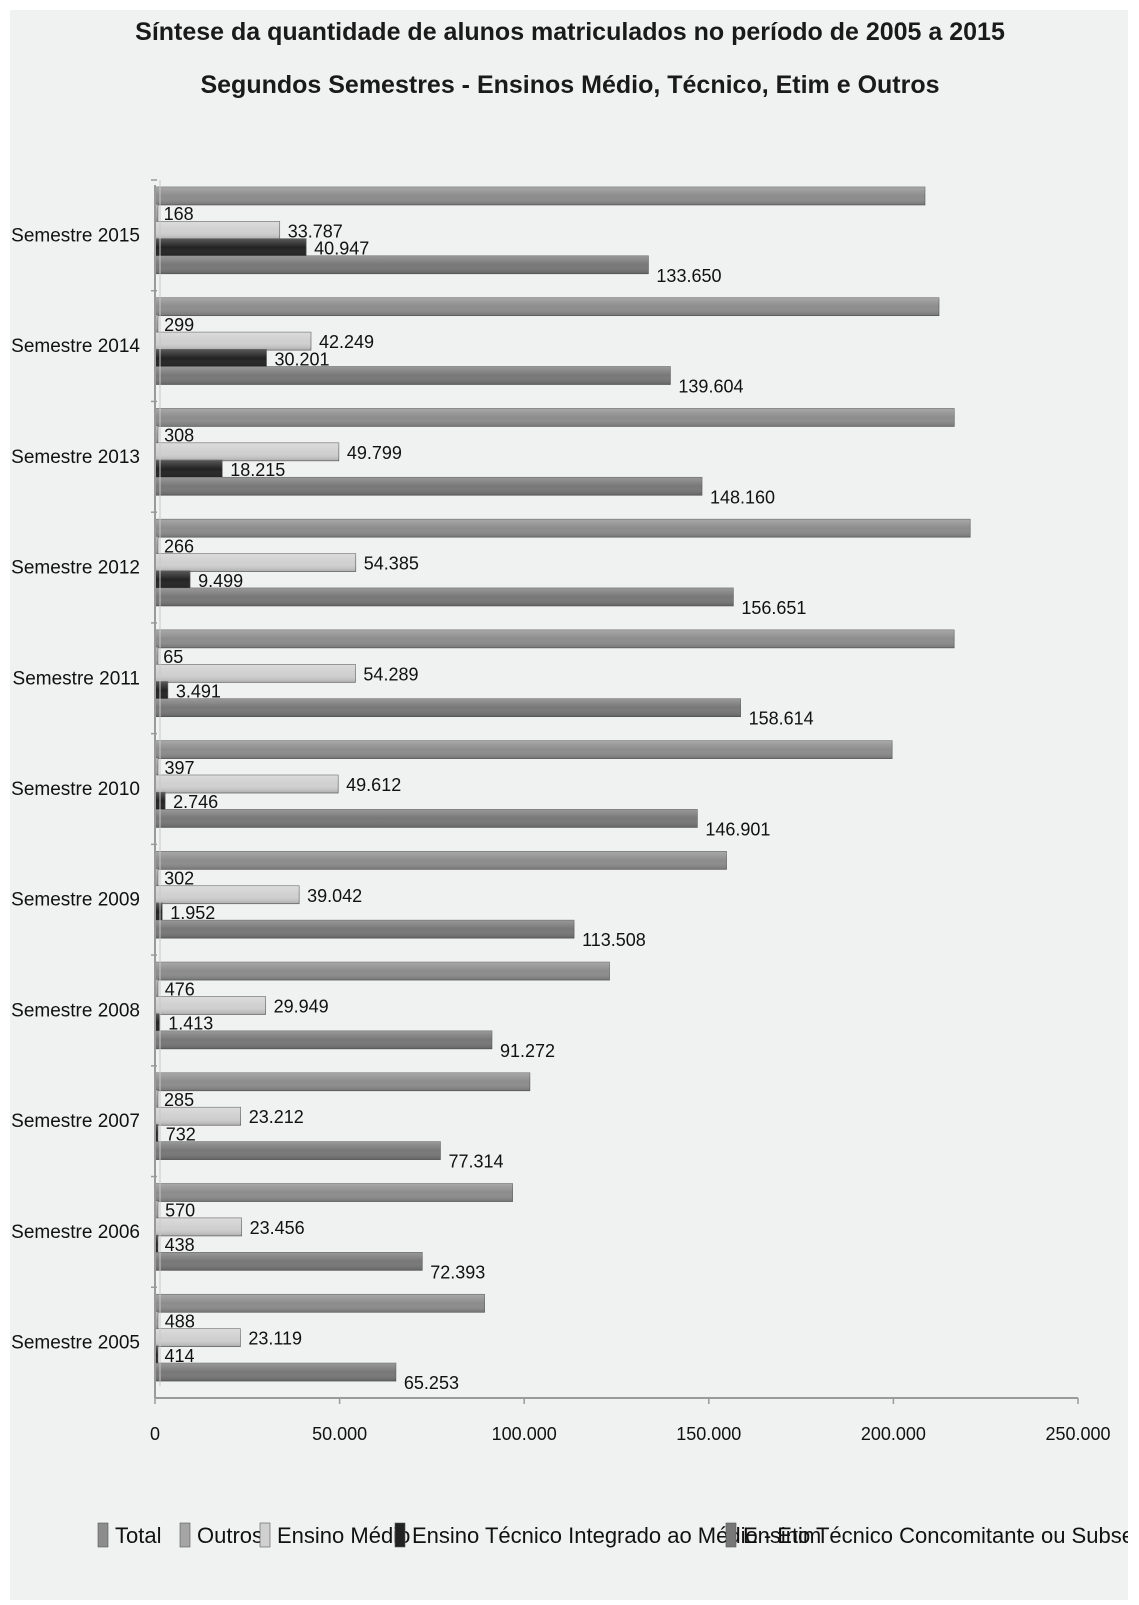 The image size is (1139, 1605). Describe the element at coordinates (75, 568) in the screenshot. I see `category-label: 2.º Semestre 2012` at that location.